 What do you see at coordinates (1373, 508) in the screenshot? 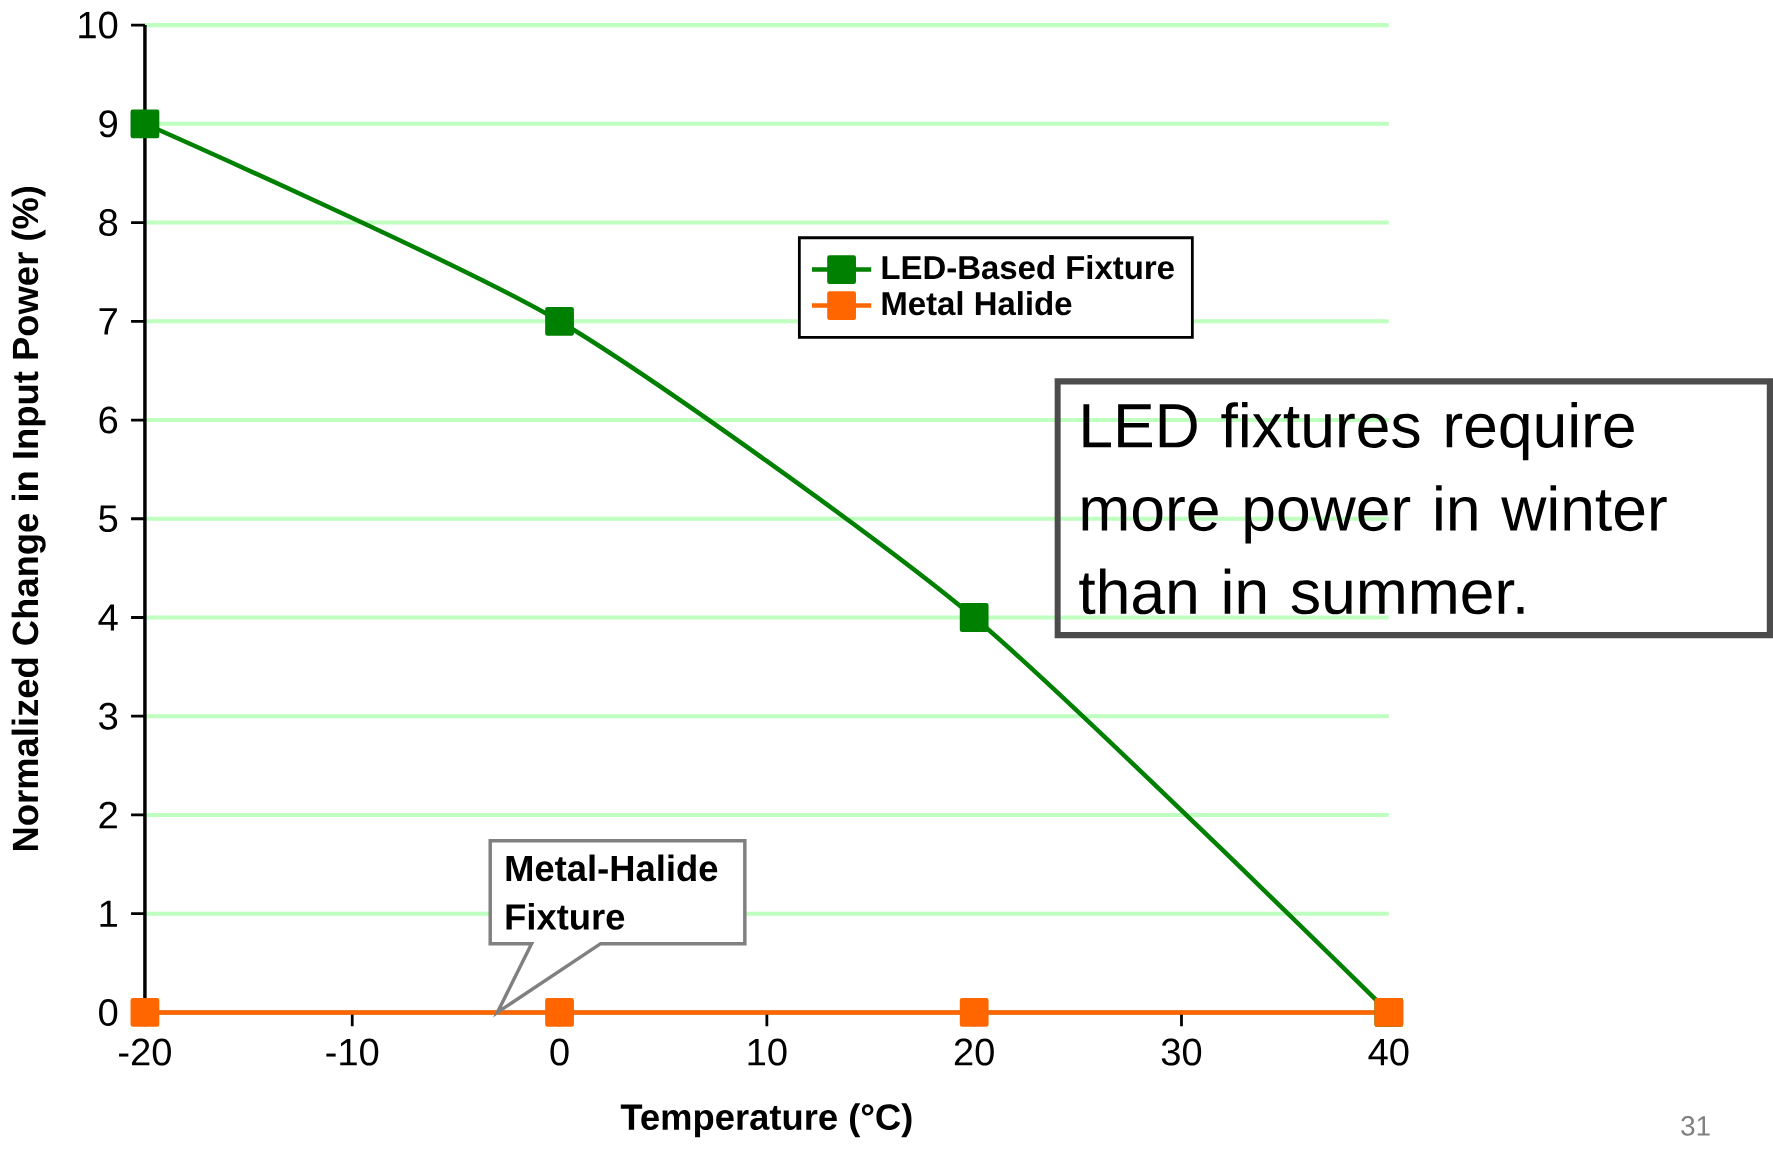
I see `annotation: LED fixtures require more power in winter than in summer.` at bounding box center [1373, 508].